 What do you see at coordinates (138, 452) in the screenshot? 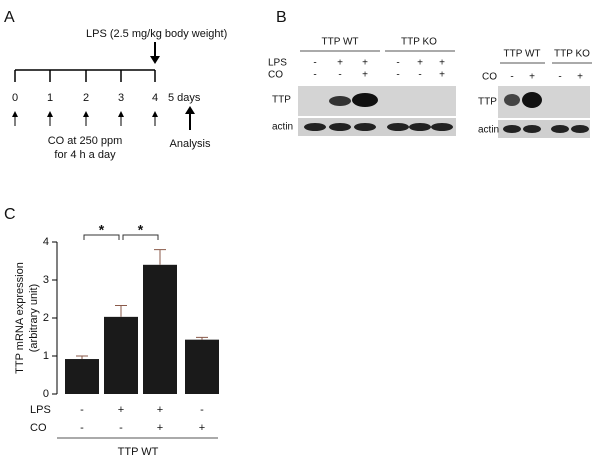
I see `x-axis-title: TTP WT` at bounding box center [138, 452].